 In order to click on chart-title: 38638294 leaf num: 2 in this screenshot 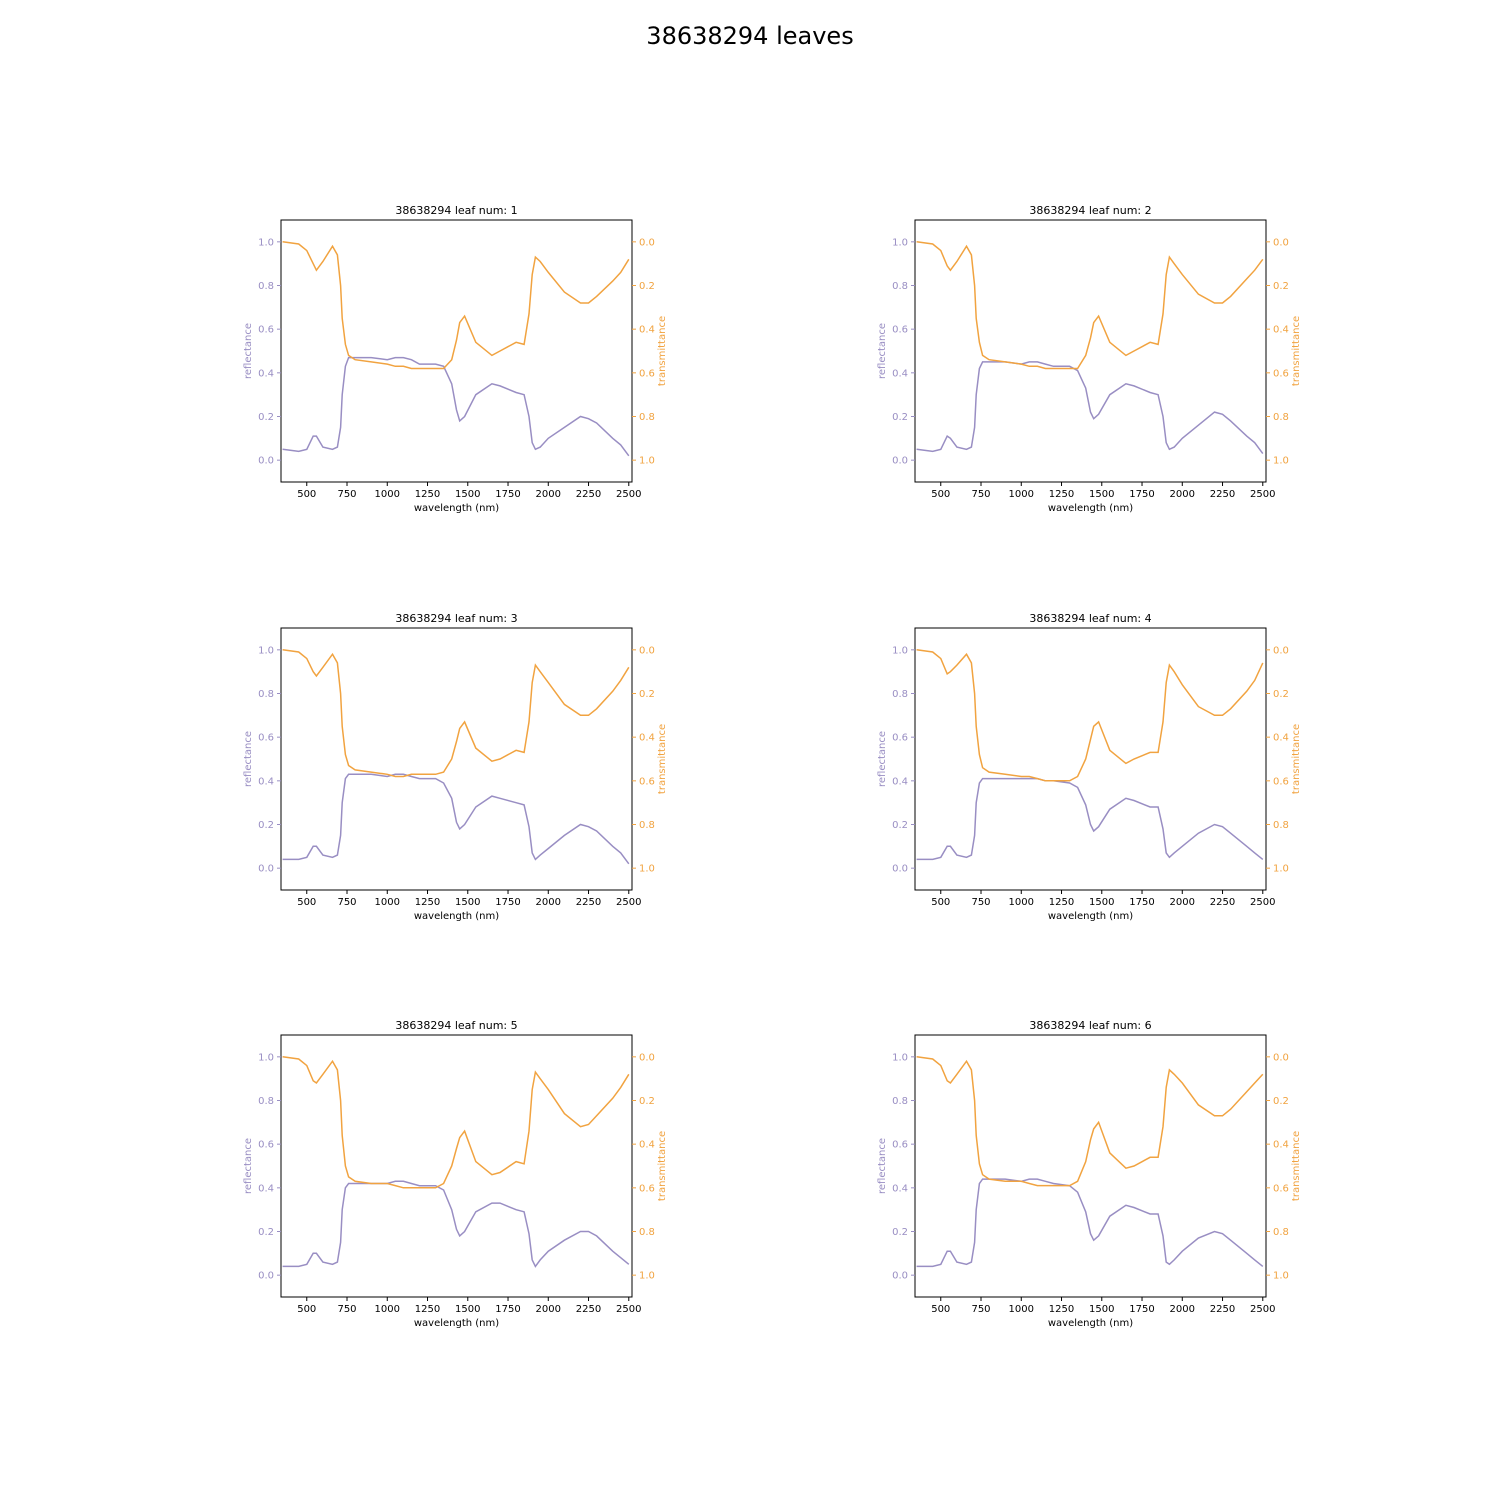, I will do `click(1090, 210)`.